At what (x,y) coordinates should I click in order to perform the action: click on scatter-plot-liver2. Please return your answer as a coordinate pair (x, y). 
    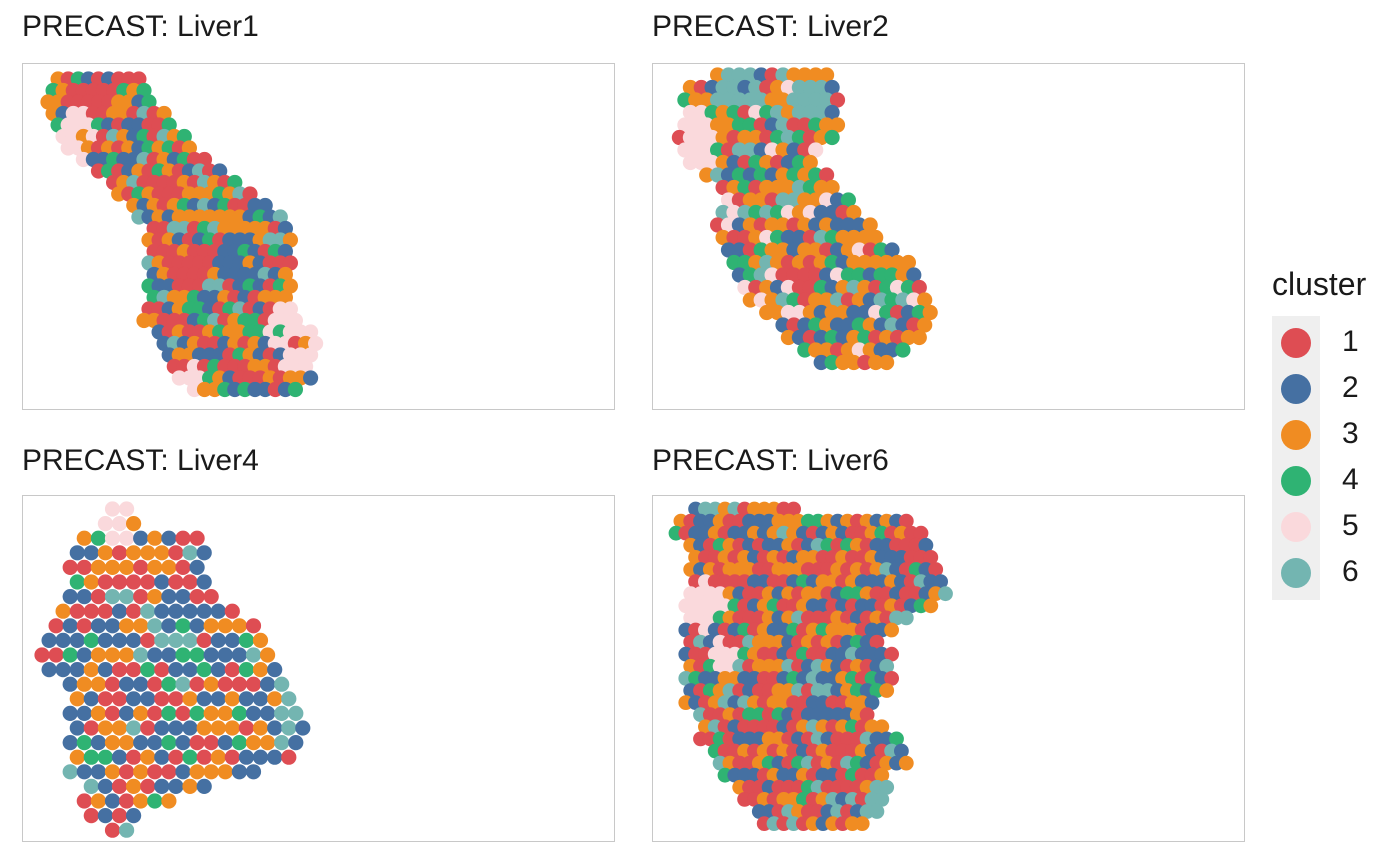
    Looking at the image, I should click on (804, 219).